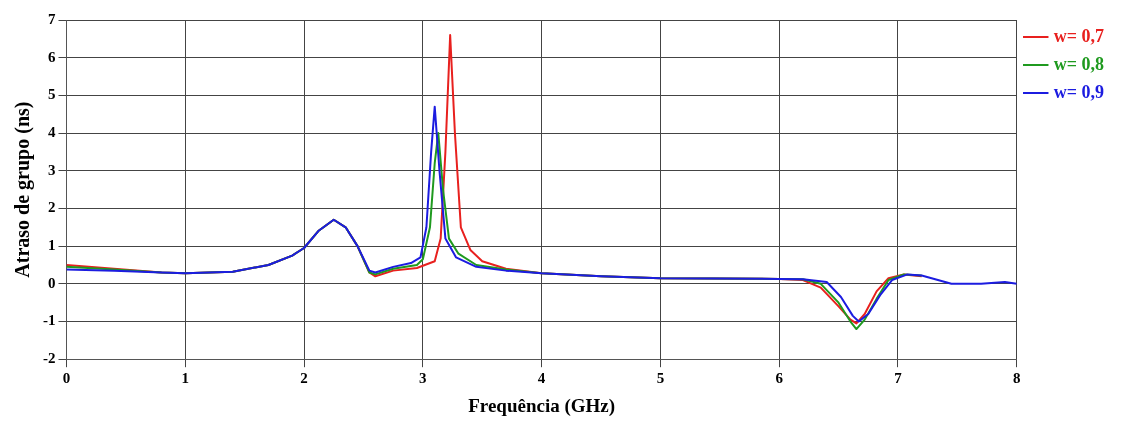 The width and height of the screenshot is (1126, 430). What do you see at coordinates (1079, 91) in the screenshot?
I see `legend-label: w= 0,9` at bounding box center [1079, 91].